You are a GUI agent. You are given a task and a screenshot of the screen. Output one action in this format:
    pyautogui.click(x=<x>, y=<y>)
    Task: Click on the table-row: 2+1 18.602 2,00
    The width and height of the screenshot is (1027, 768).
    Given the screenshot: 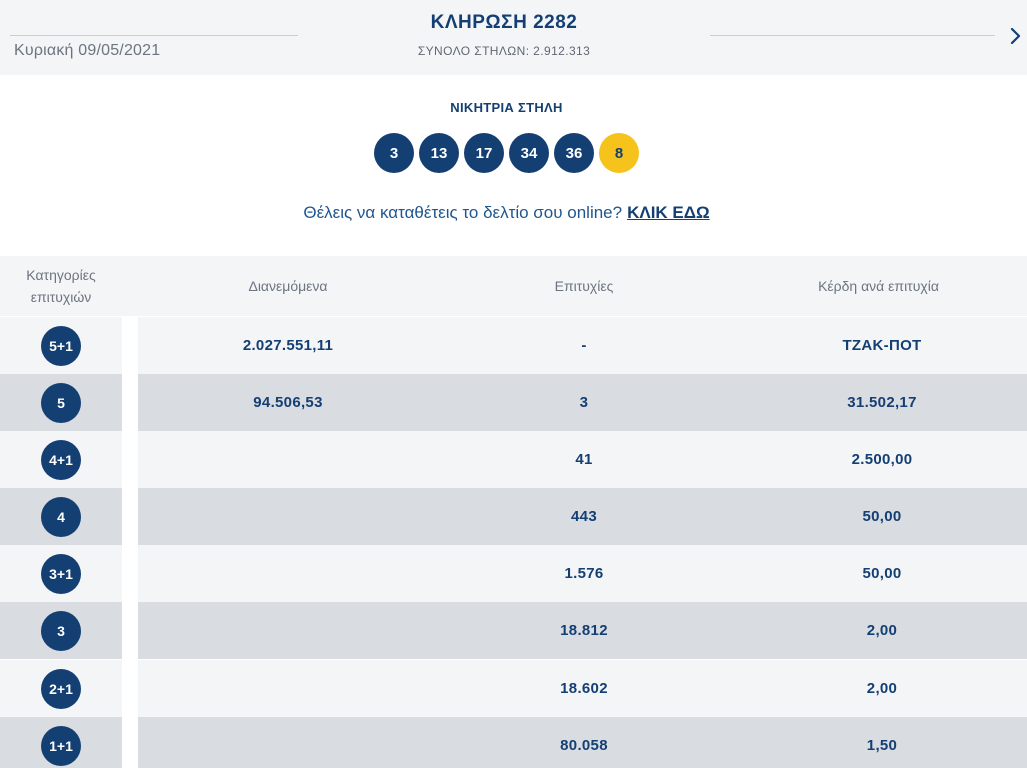 What is the action you would take?
    pyautogui.click(x=513, y=688)
    